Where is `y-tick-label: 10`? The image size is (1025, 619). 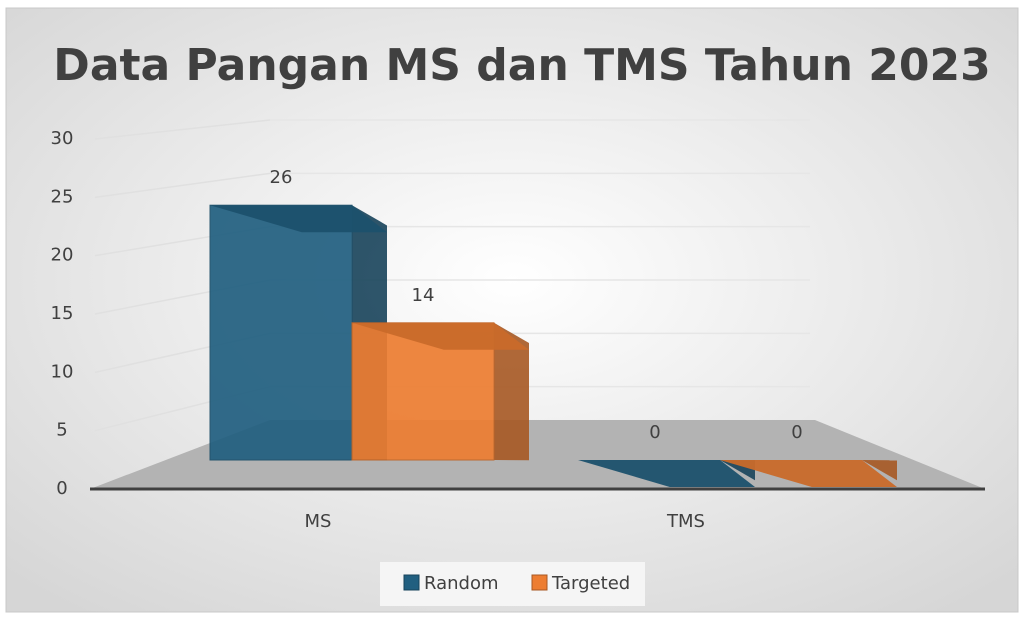 y-tick-label: 10 is located at coordinates (62, 371).